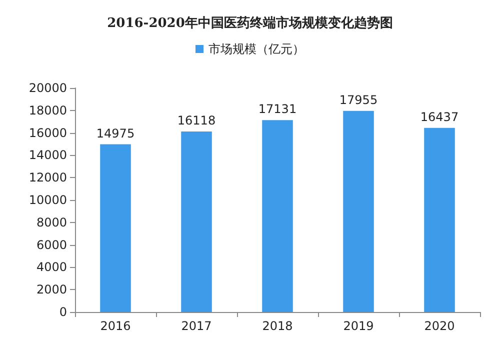 This screenshot has height=362, width=500. What do you see at coordinates (51, 222) in the screenshot?
I see `y-tick-label: 8000` at bounding box center [51, 222].